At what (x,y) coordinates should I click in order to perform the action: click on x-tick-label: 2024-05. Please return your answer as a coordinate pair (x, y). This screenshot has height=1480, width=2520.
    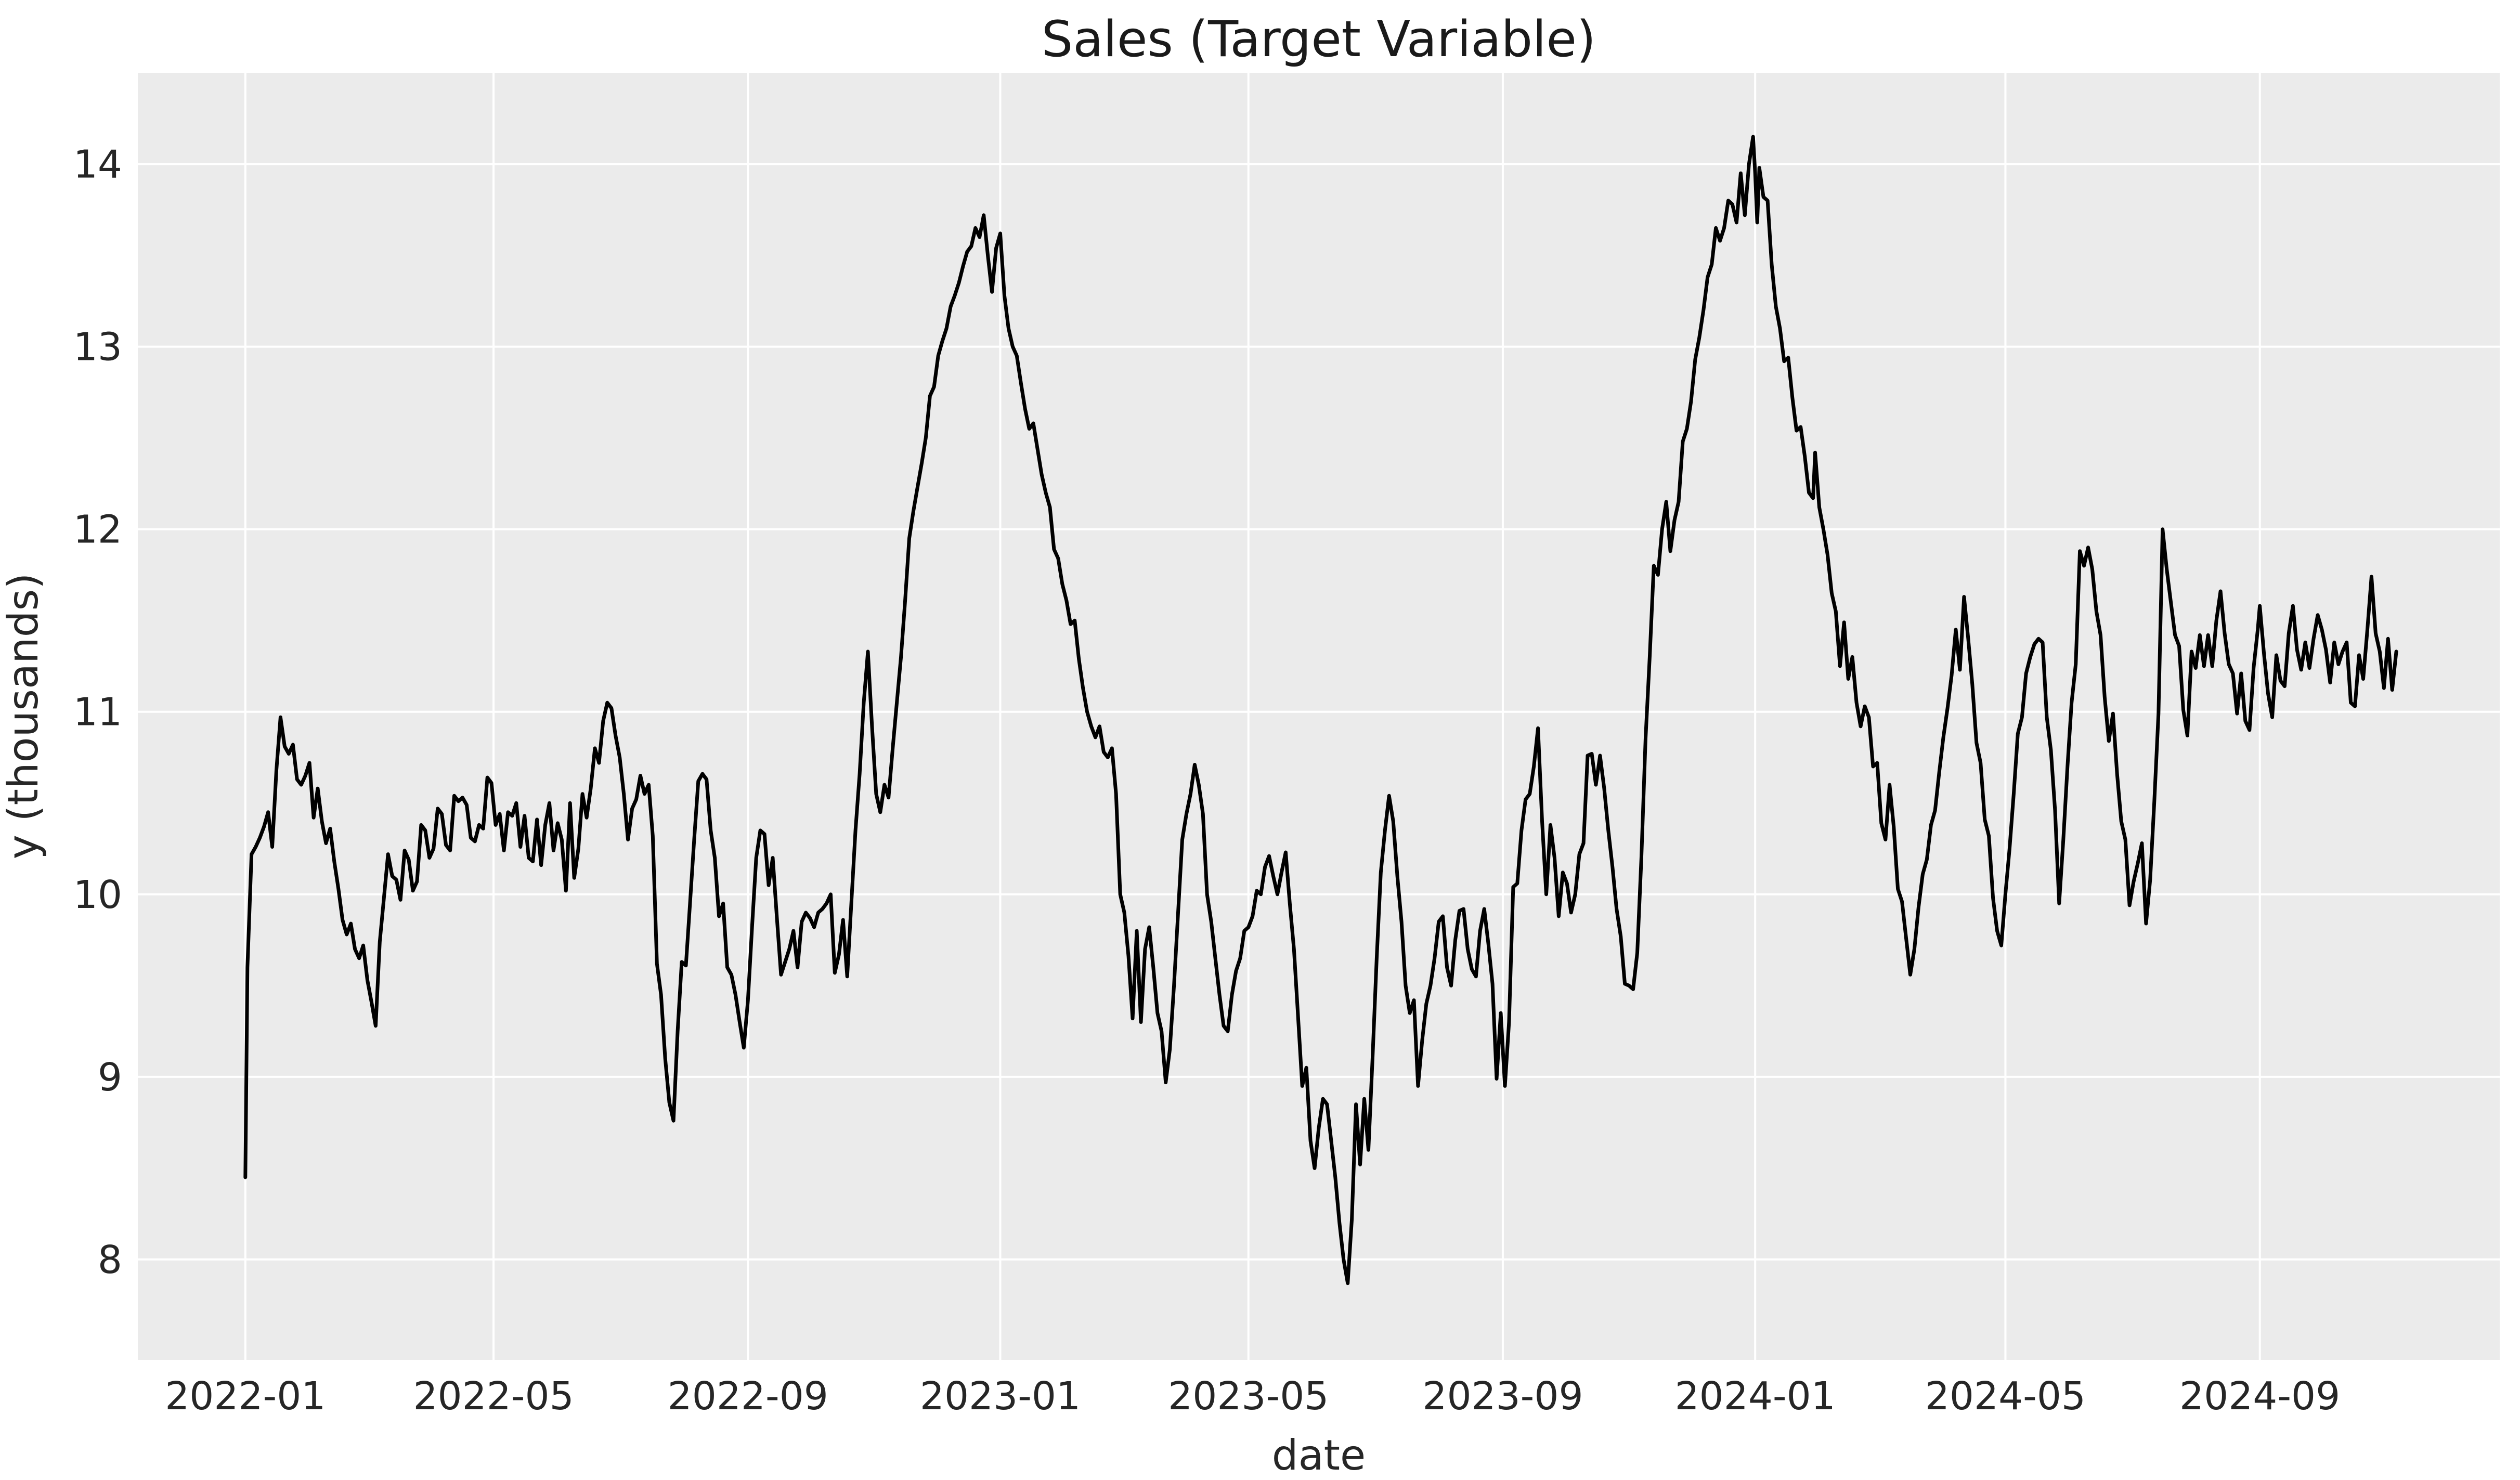
    Looking at the image, I should click on (2005, 1396).